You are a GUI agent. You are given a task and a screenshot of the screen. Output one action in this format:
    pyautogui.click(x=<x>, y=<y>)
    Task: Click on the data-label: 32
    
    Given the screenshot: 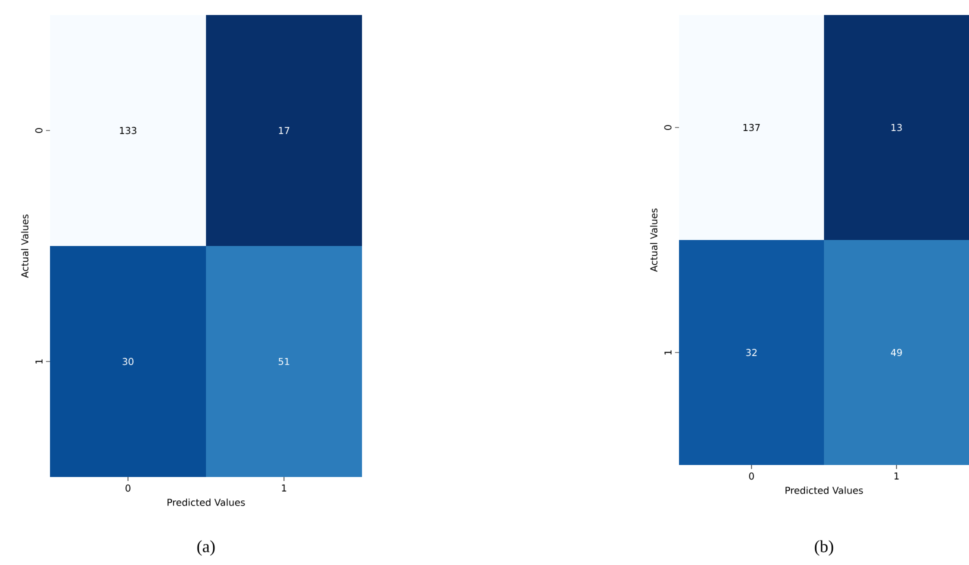 What is the action you would take?
    pyautogui.click(x=751, y=352)
    